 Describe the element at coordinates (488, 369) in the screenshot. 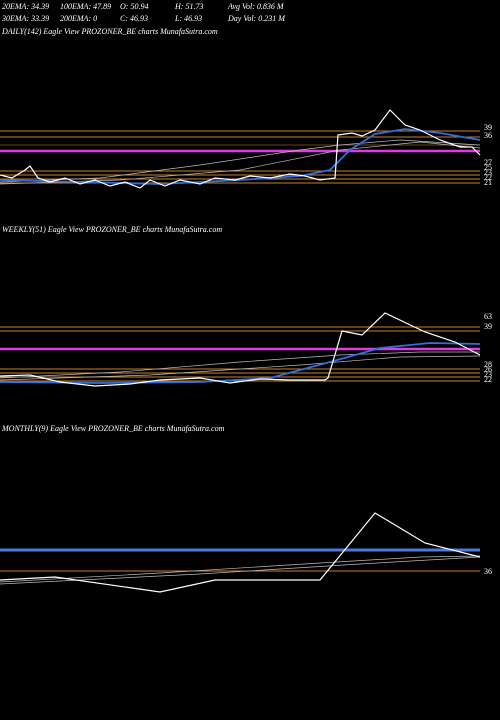

I see `level-label: 26` at that location.